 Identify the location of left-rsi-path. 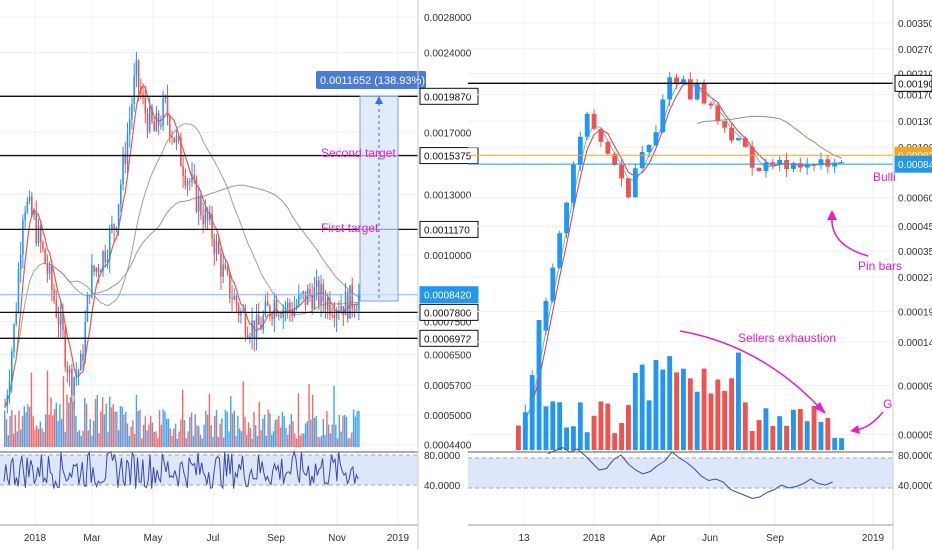
(181, 469).